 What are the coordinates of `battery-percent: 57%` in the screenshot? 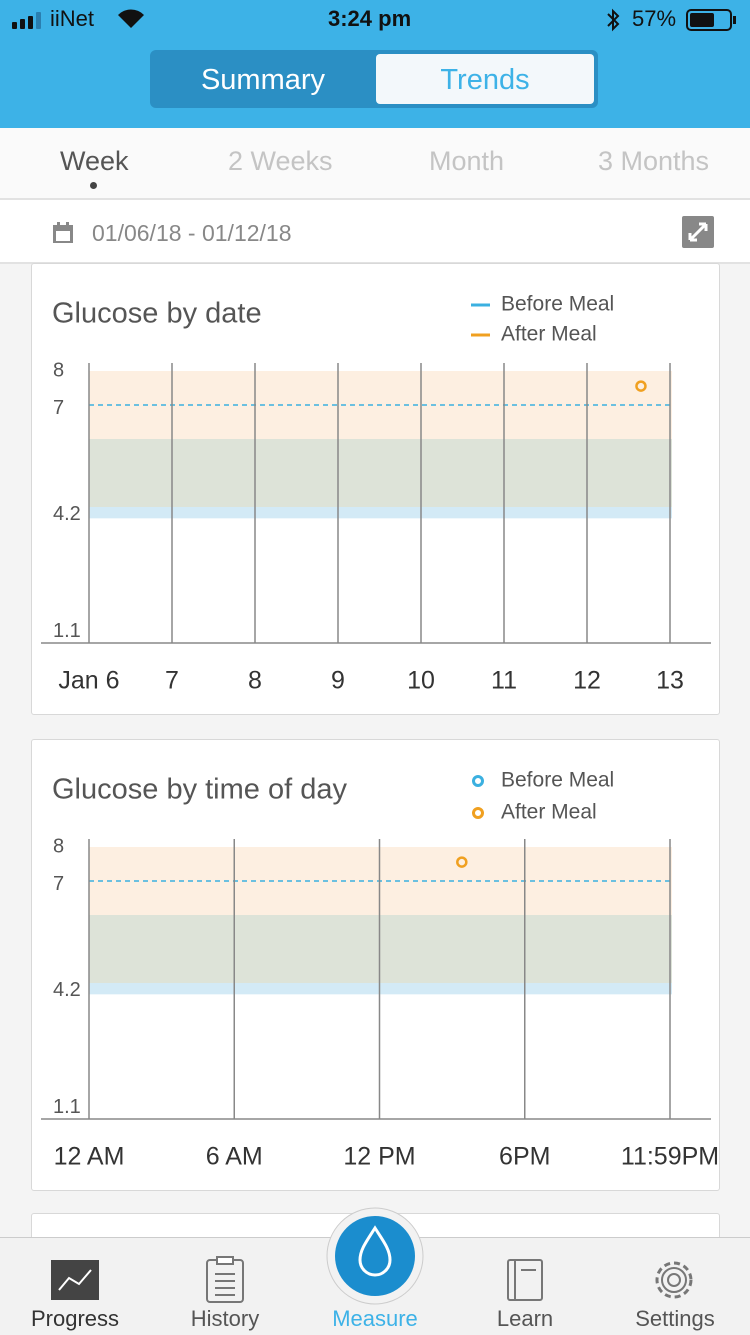 It's located at (654, 18).